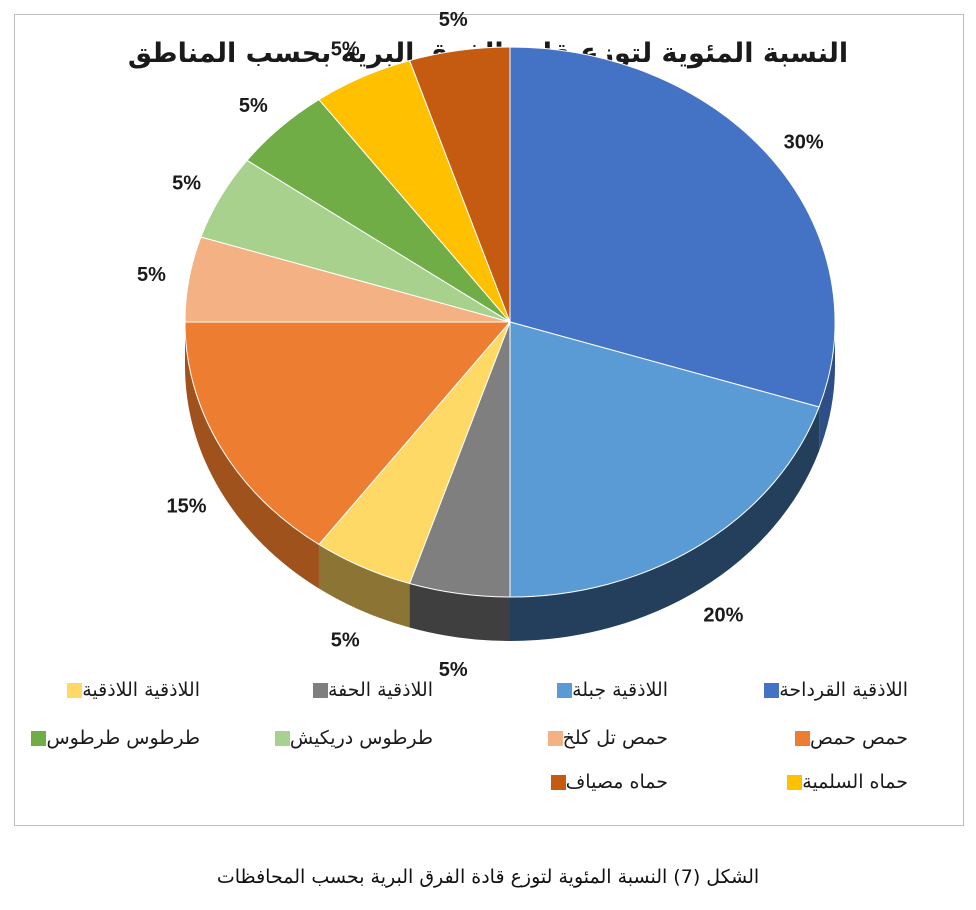 This screenshot has width=976, height=910. I want to click on legend-item-1: اللاذقية القرداحة, so click(830, 690).